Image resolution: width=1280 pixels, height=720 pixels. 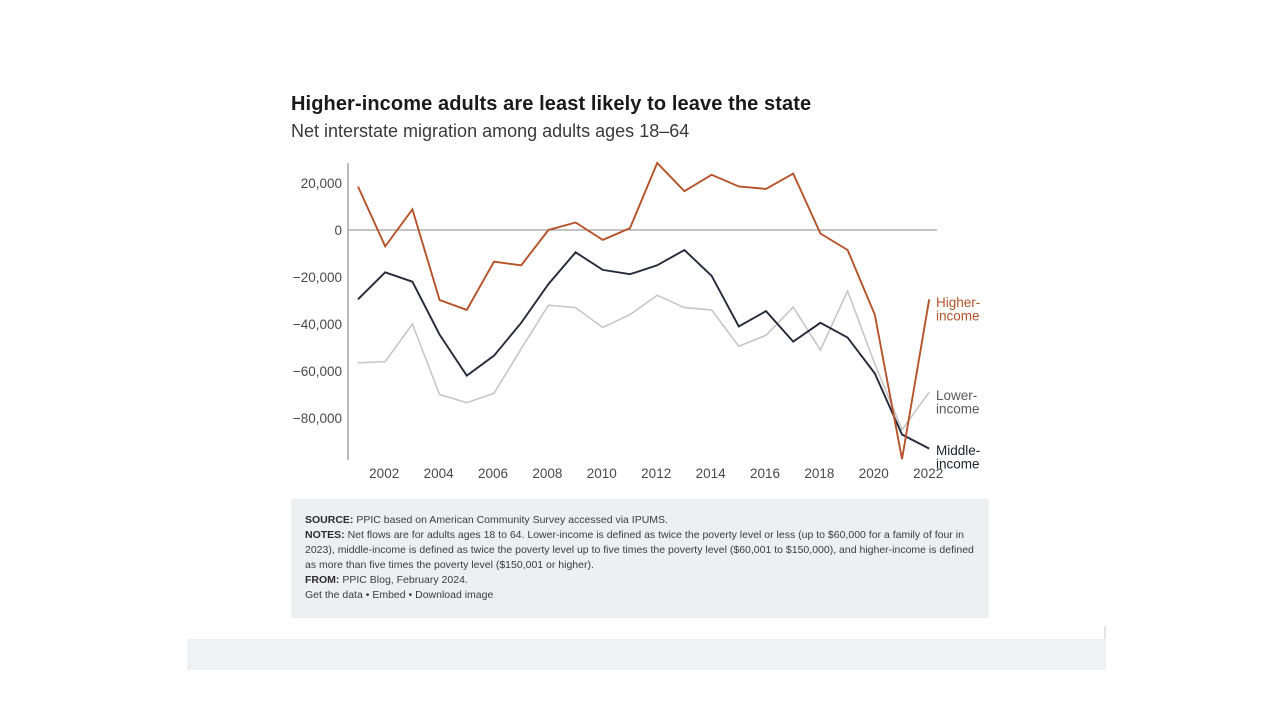 What do you see at coordinates (874, 473) in the screenshot?
I see `x-tick-label: 2020` at bounding box center [874, 473].